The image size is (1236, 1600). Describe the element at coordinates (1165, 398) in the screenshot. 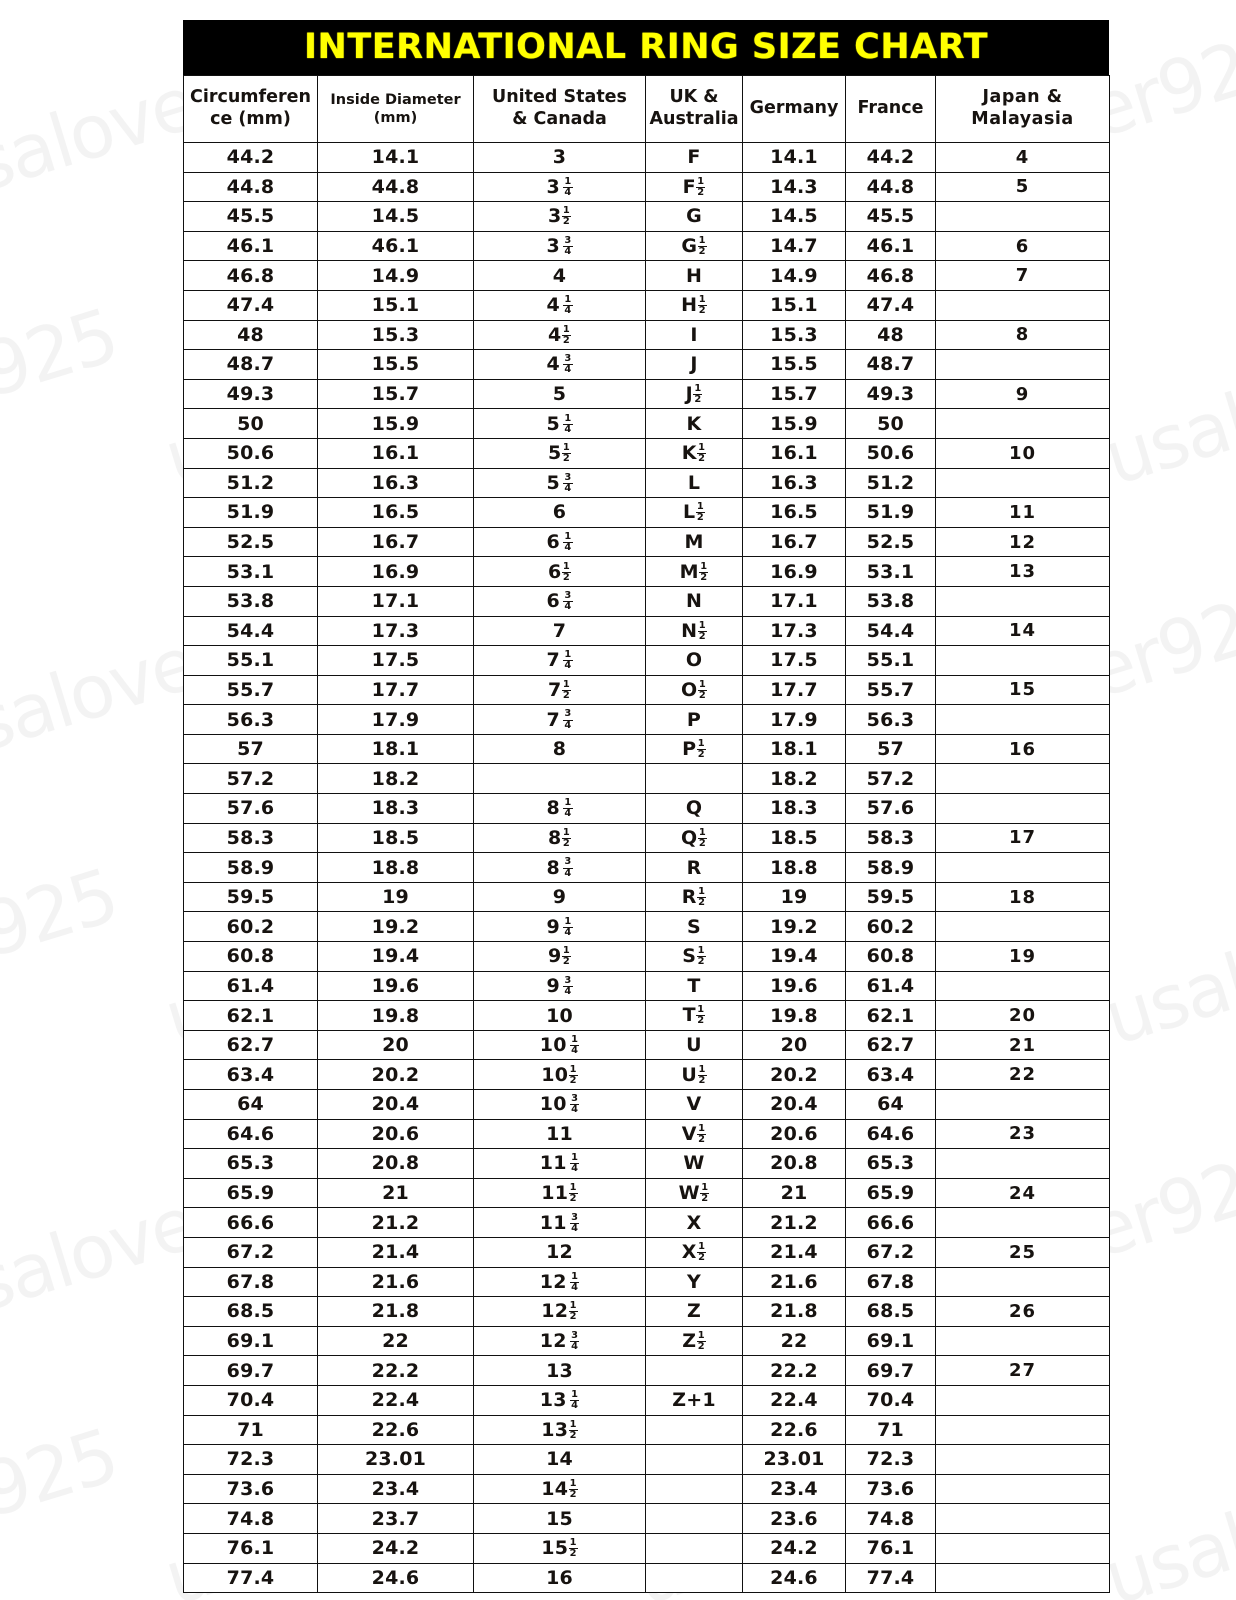

I see `watermark-text: usalover925` at that location.